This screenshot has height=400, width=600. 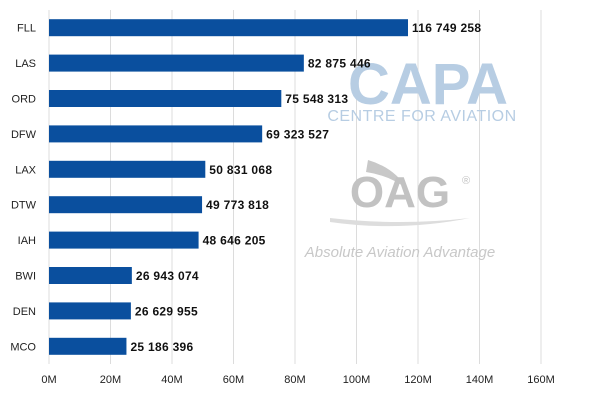 What do you see at coordinates (167, 276) in the screenshot?
I see `data-label: 26 943 074` at bounding box center [167, 276].